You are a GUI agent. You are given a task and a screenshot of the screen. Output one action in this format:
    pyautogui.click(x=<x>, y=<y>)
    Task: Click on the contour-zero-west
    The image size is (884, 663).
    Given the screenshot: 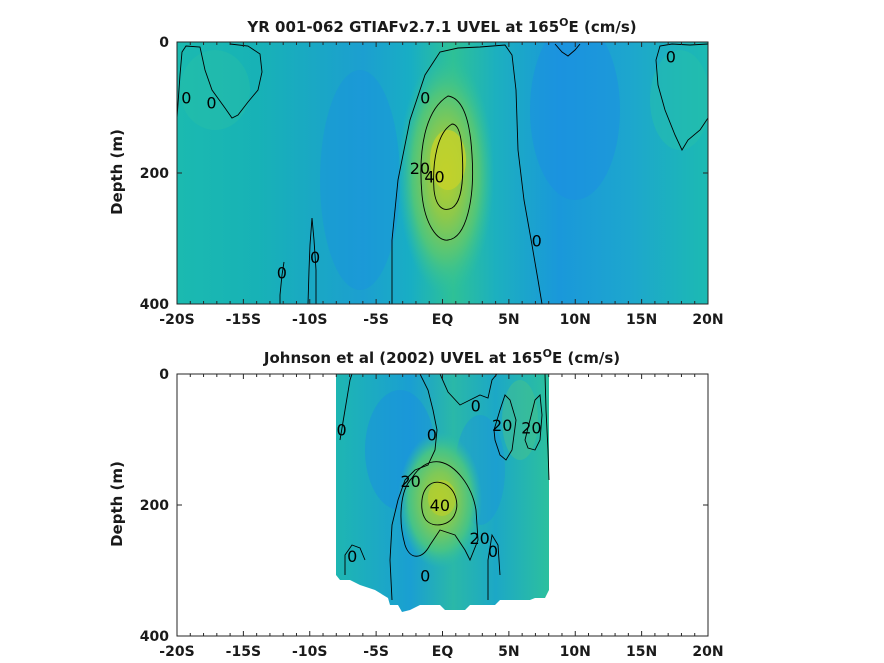 What is the action you would take?
    pyautogui.click(x=220, y=81)
    